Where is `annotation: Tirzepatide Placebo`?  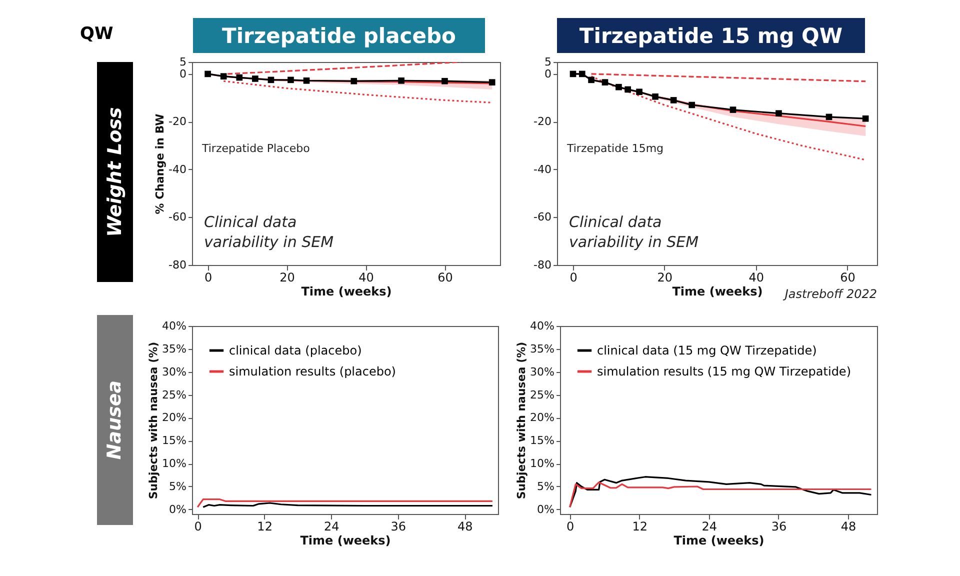 annotation: Tirzepatide Placebo is located at coordinates (255, 149).